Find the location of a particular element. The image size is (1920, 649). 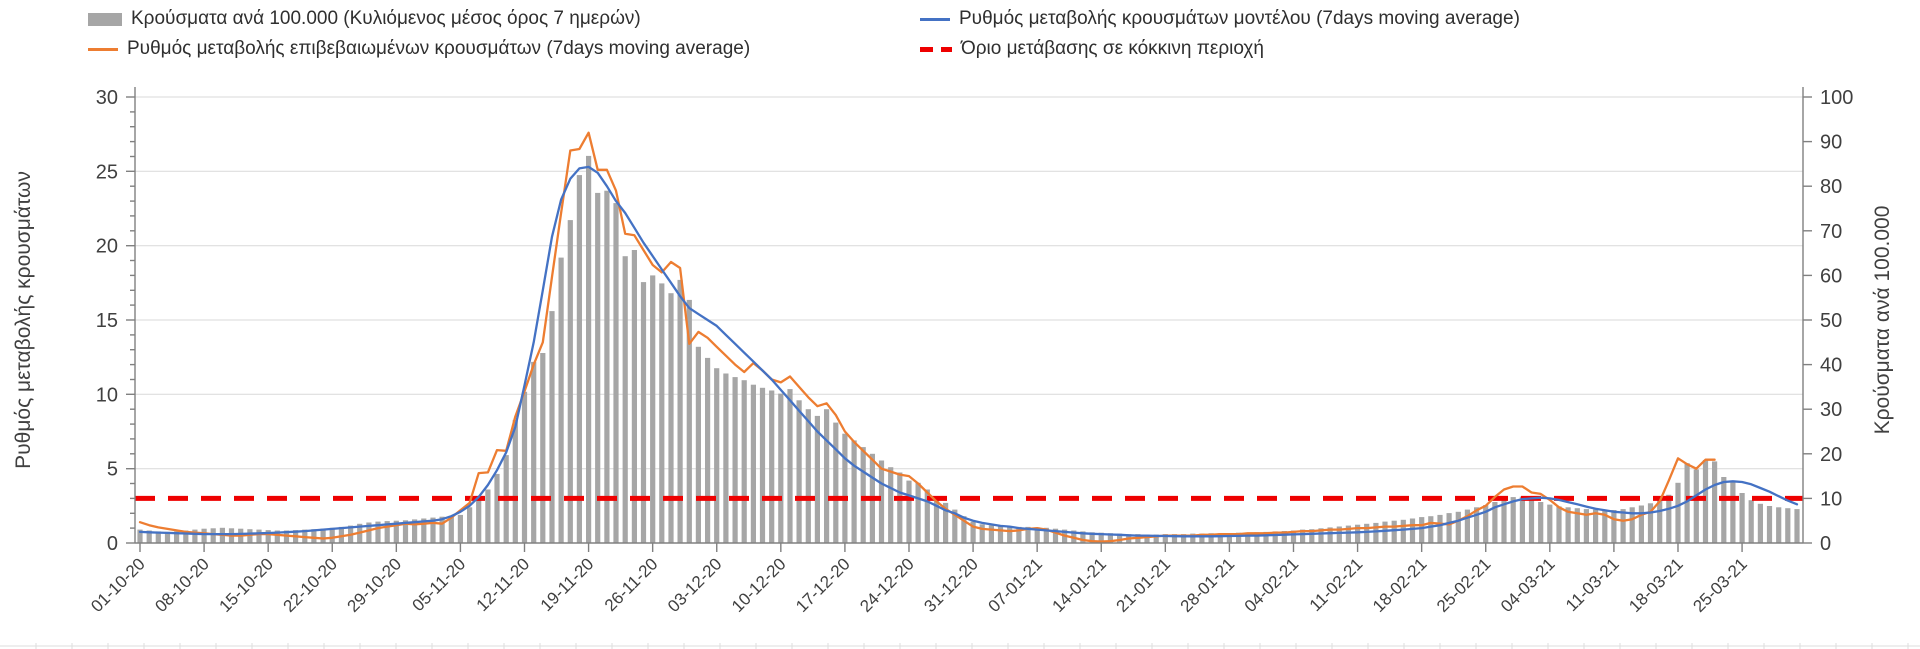

bottom-edge-strip is located at coordinates (960, 646).